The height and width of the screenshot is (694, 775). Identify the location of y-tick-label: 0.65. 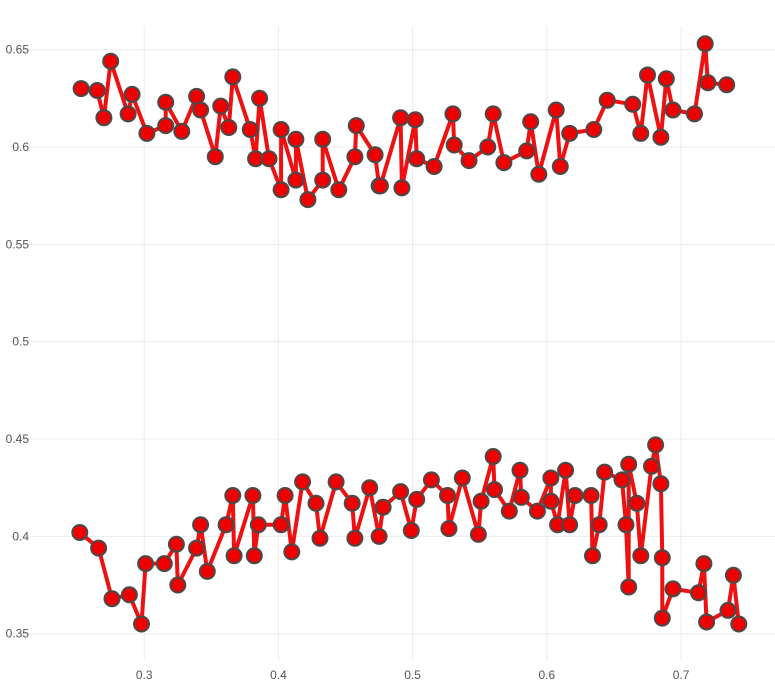
(18, 50).